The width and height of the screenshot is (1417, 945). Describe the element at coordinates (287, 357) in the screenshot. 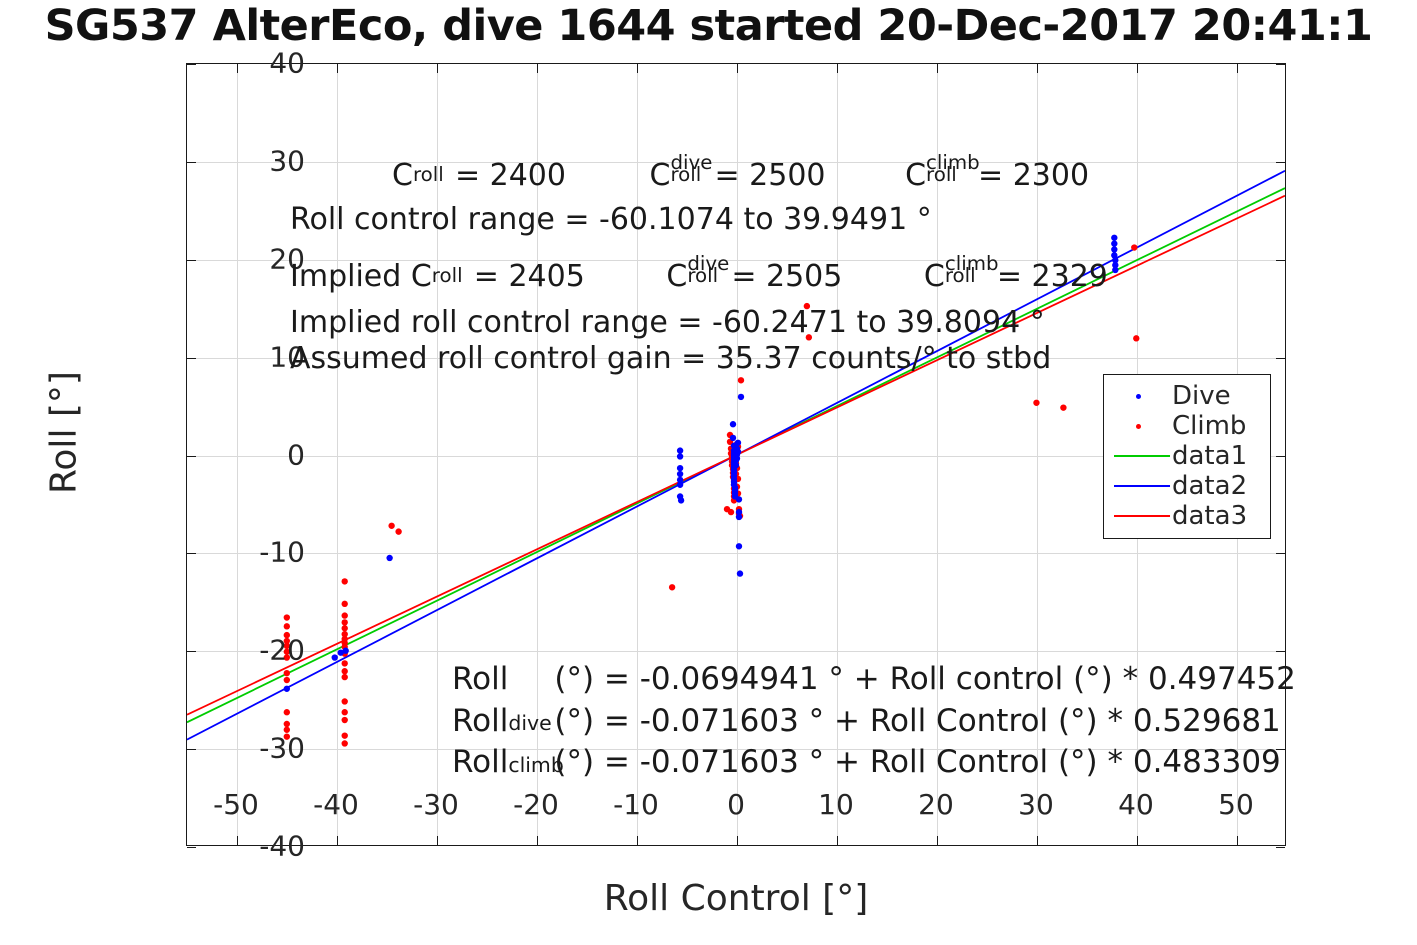

I see `y-tick-label: 10` at that location.